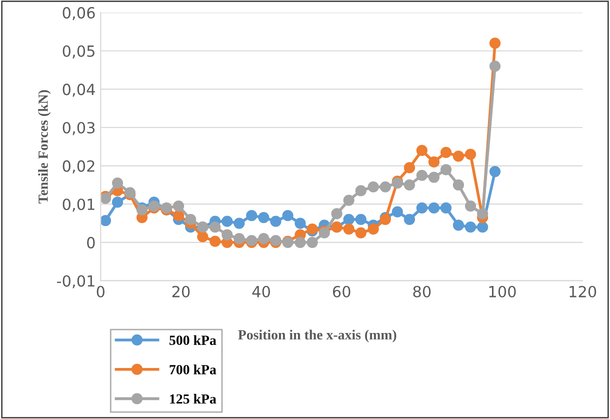  I want to click on y-tick-label: -0,01, so click(75, 281).